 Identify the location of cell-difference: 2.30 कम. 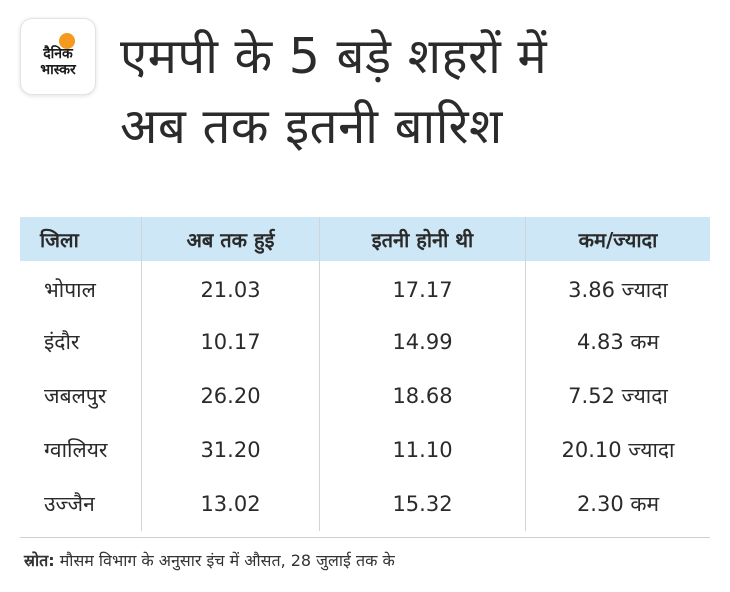
(618, 504).